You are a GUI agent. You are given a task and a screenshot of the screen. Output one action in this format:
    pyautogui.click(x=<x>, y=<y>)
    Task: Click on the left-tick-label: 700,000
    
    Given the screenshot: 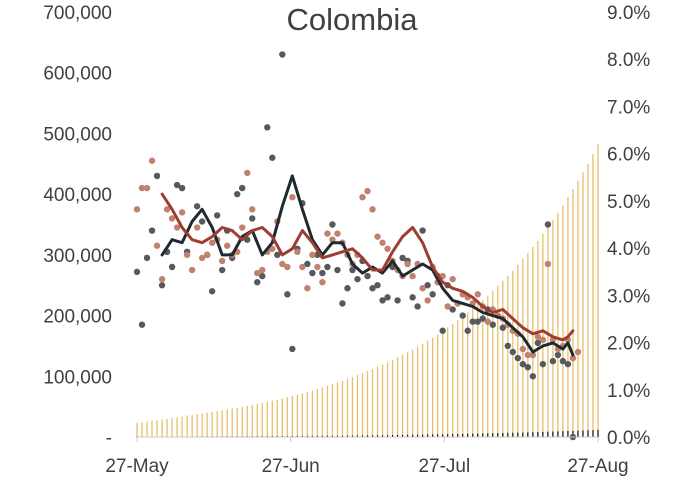 What is the action you would take?
    pyautogui.click(x=77, y=13)
    